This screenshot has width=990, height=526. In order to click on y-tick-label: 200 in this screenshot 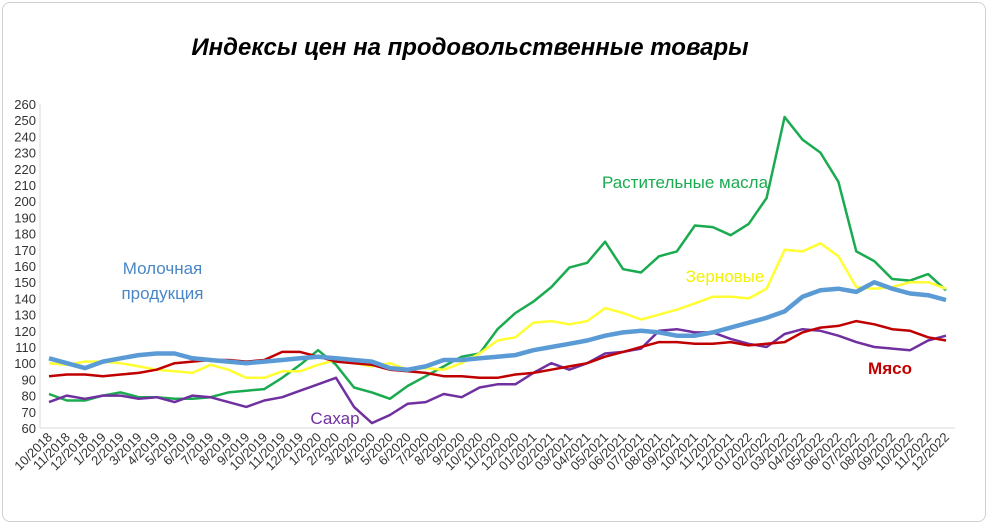, I will do `click(25, 201)`.